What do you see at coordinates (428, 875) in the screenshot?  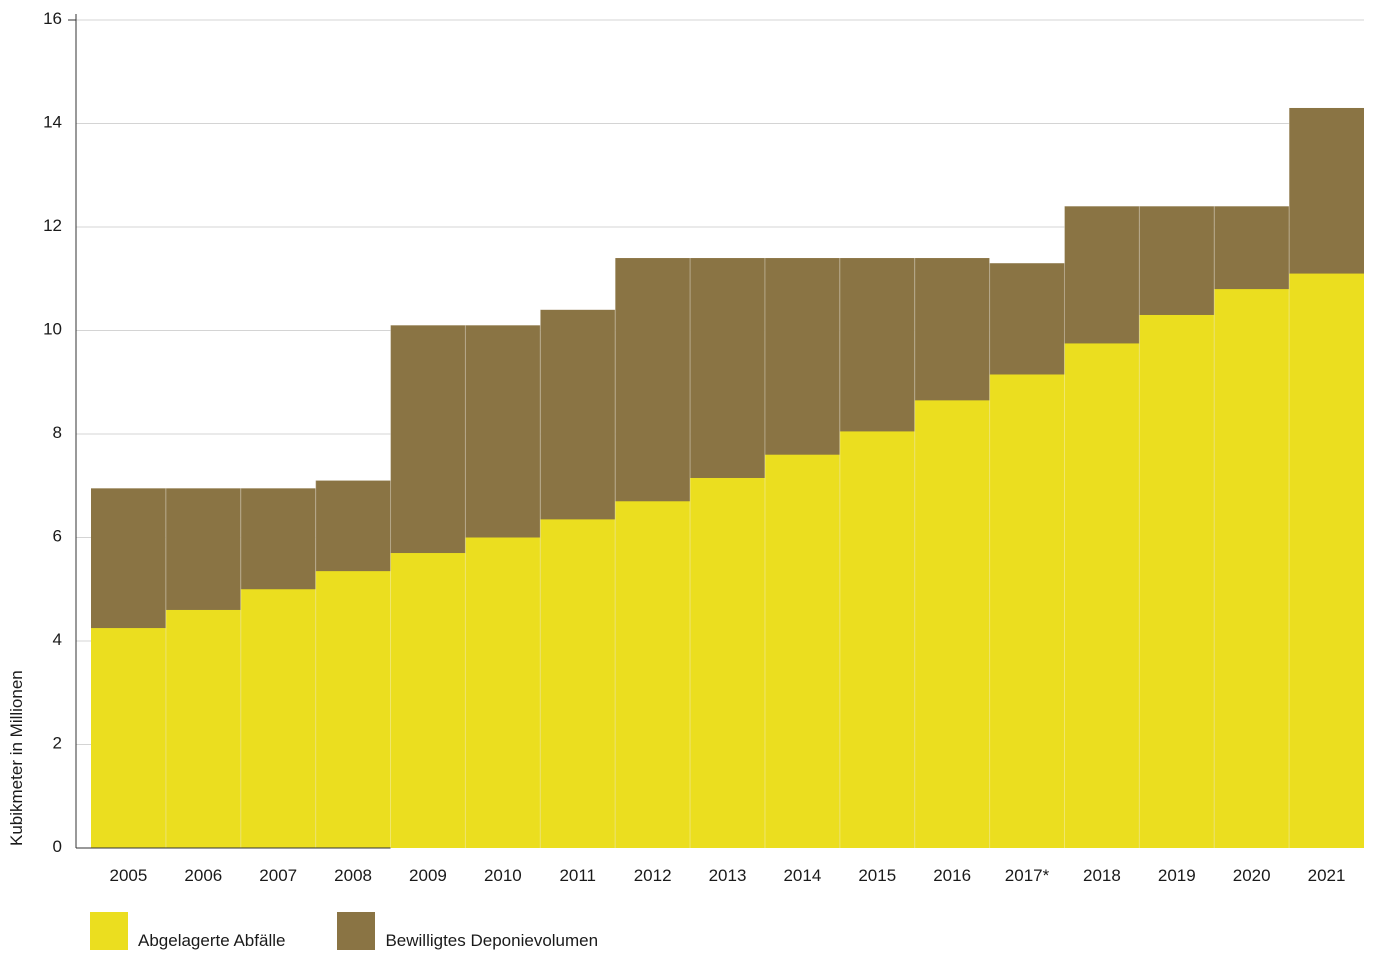 I see `x-tick-label: 2009` at bounding box center [428, 875].